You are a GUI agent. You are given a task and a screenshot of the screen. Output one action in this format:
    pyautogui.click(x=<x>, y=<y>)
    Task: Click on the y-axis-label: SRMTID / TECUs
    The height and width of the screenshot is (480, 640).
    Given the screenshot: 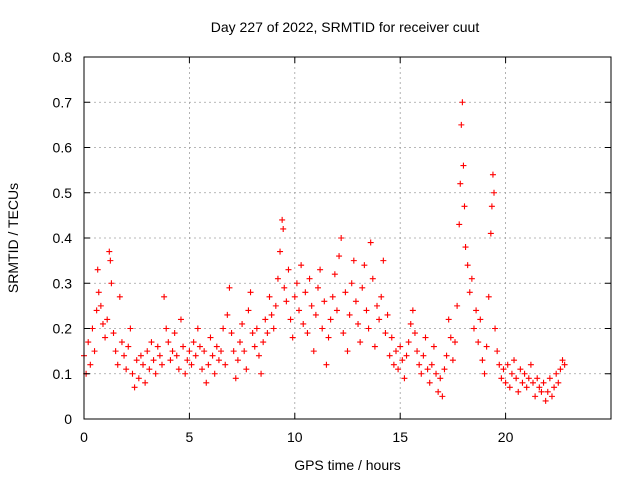 What is the action you would take?
    pyautogui.click(x=13, y=238)
    